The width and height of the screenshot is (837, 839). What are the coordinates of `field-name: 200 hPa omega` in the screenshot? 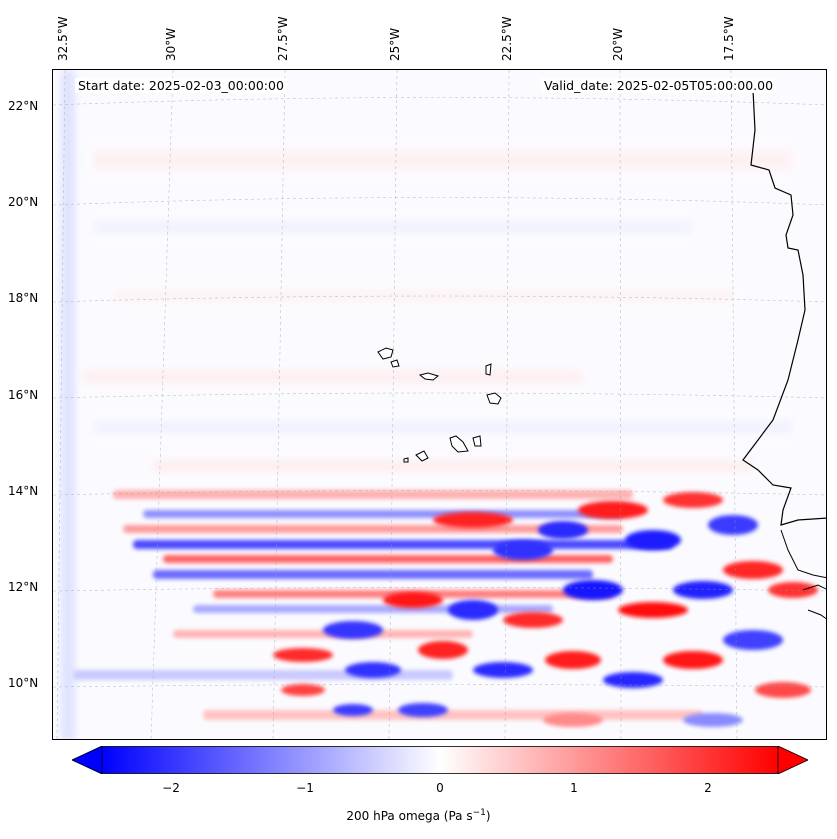 It's located at (393, 816).